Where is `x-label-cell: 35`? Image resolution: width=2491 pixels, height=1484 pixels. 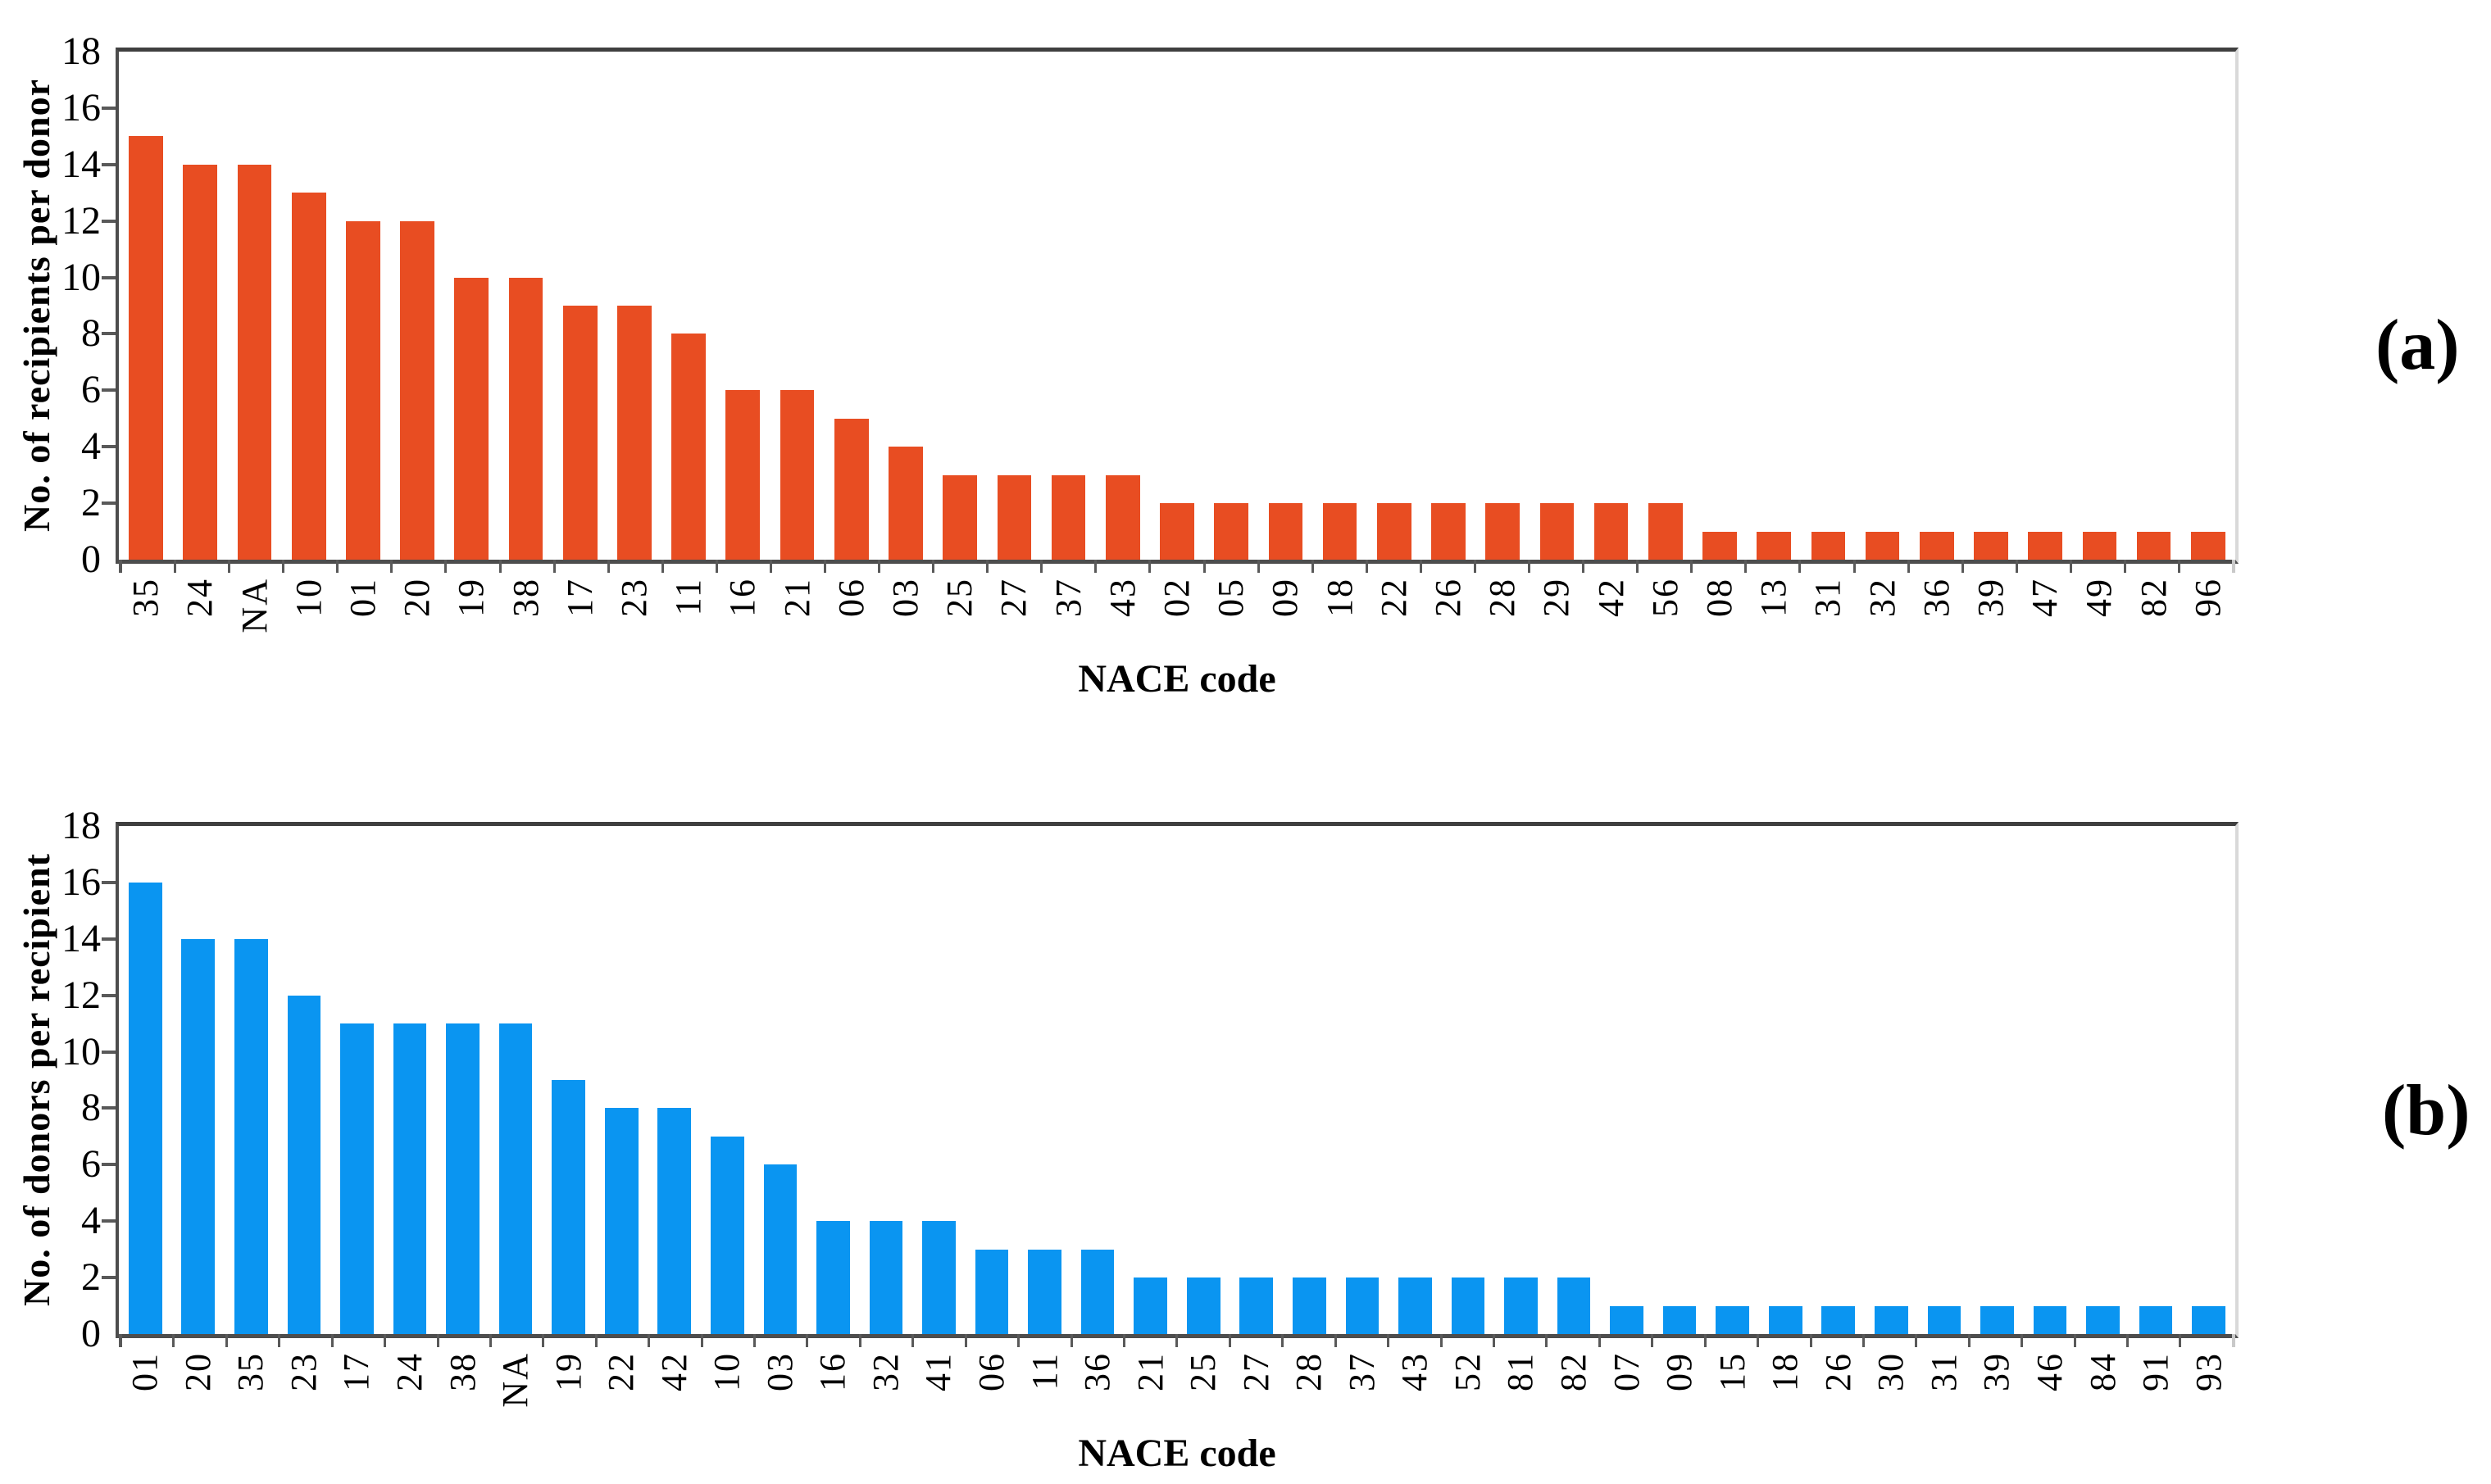 x-label-cell: 35 is located at coordinates (146, 605).